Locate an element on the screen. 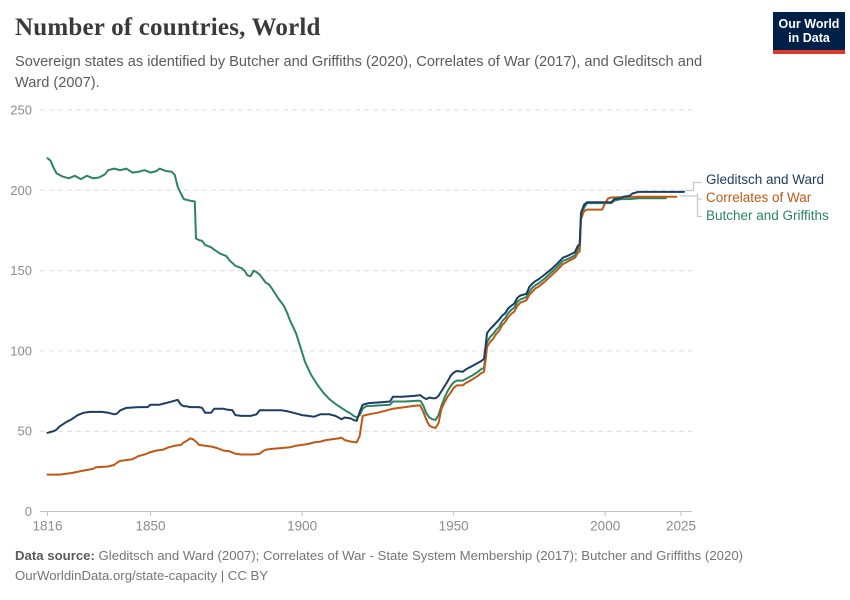  legend-item-correlates-of-war: Correlates of War is located at coordinates (759, 197).